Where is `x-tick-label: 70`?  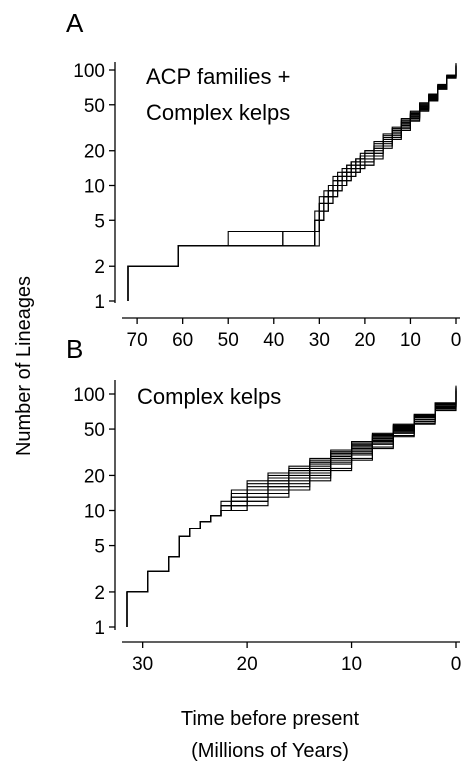 x-tick-label: 70 is located at coordinates (137, 340).